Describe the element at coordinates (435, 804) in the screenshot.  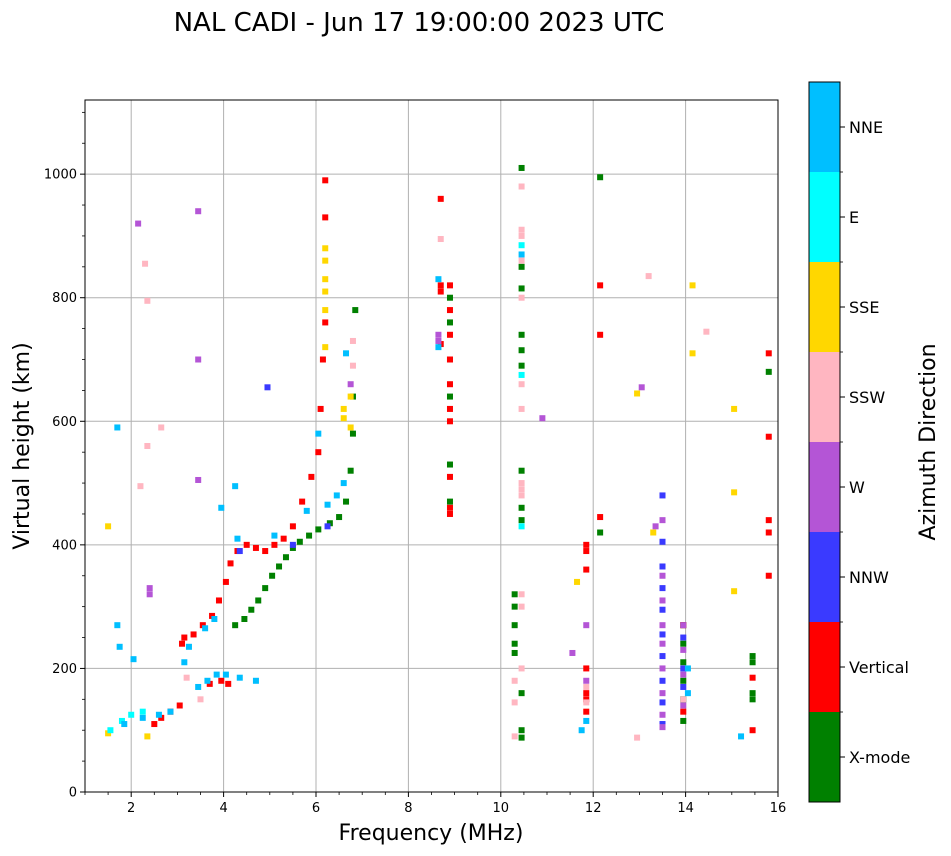
I see `x-axis-ticks: 2 4 6 8 10 12 14 16` at that location.